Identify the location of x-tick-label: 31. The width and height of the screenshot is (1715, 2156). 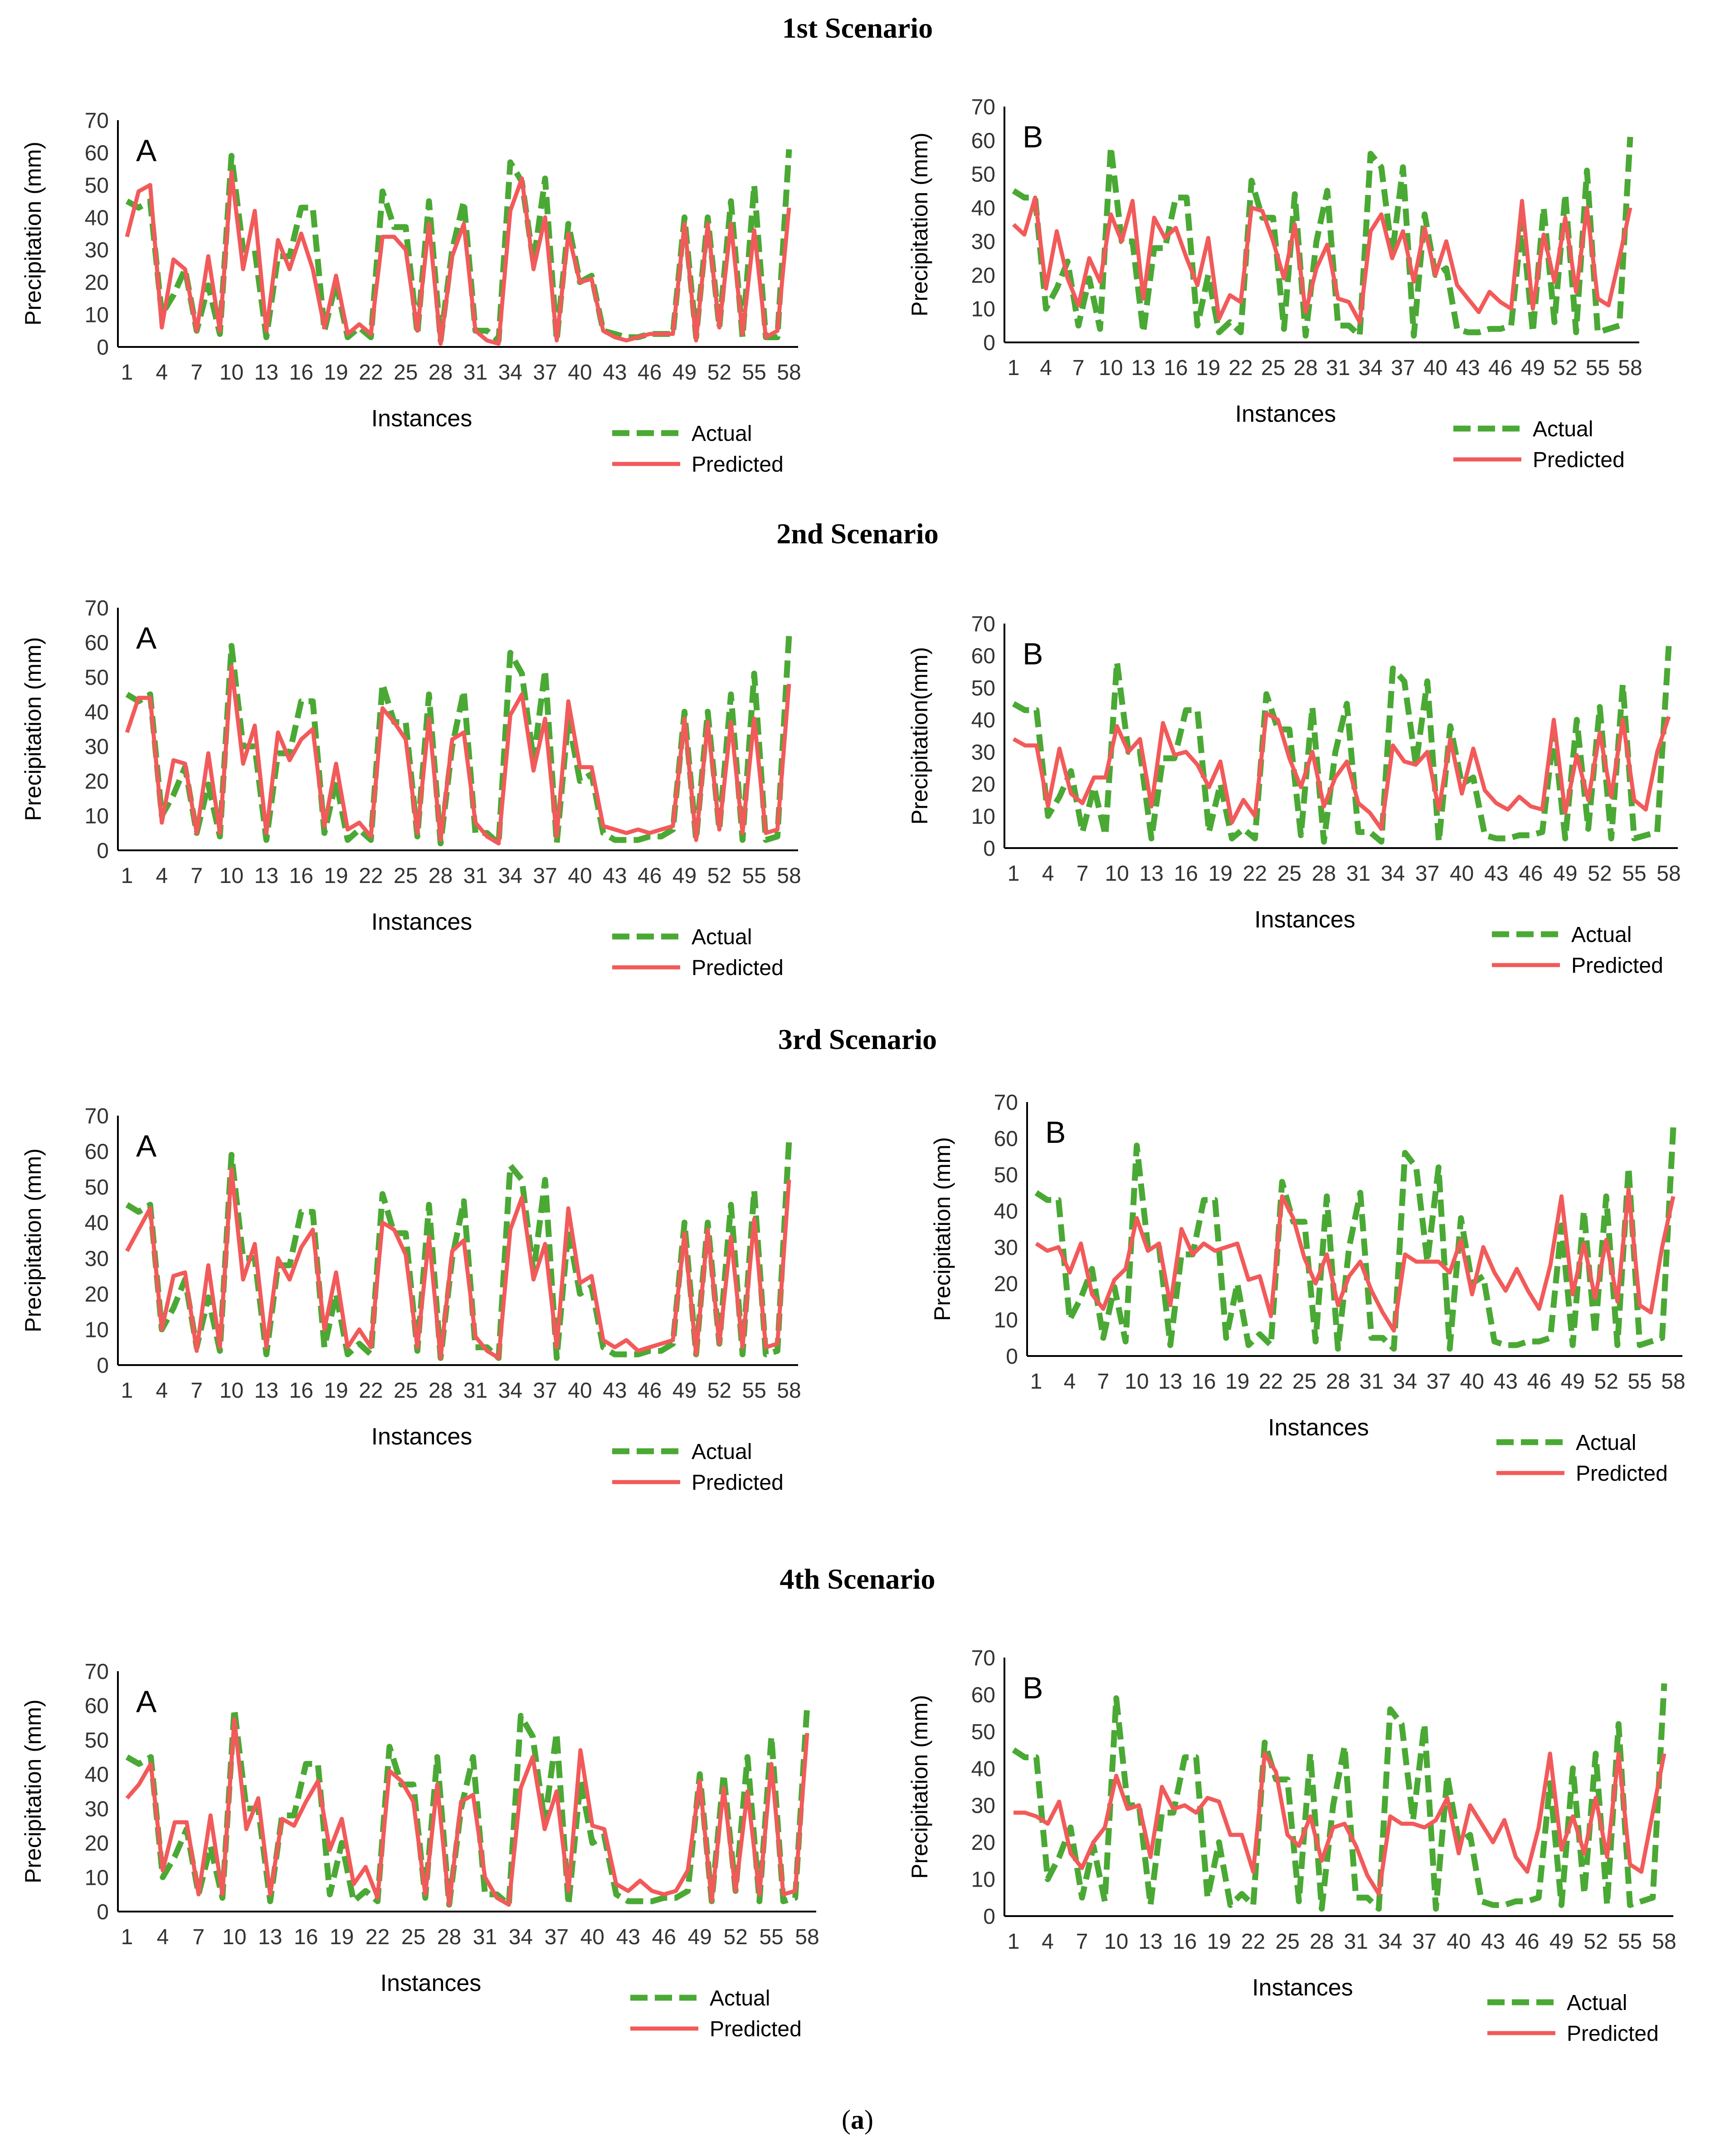
(1338, 368).